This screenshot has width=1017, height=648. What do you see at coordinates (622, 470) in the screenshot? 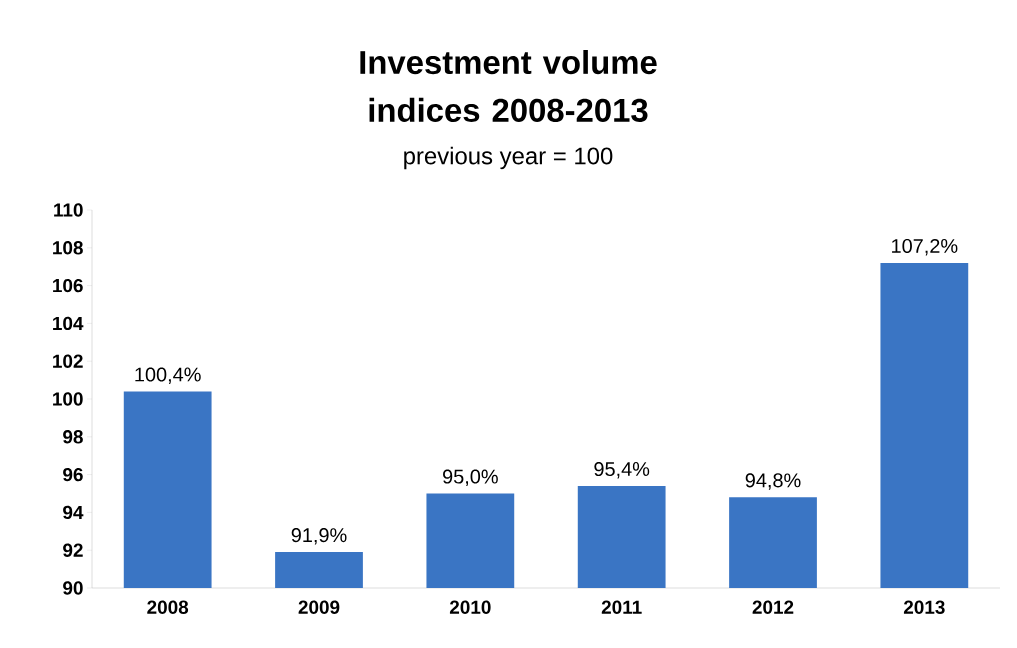
I see `data-label: 95,4%` at bounding box center [622, 470].